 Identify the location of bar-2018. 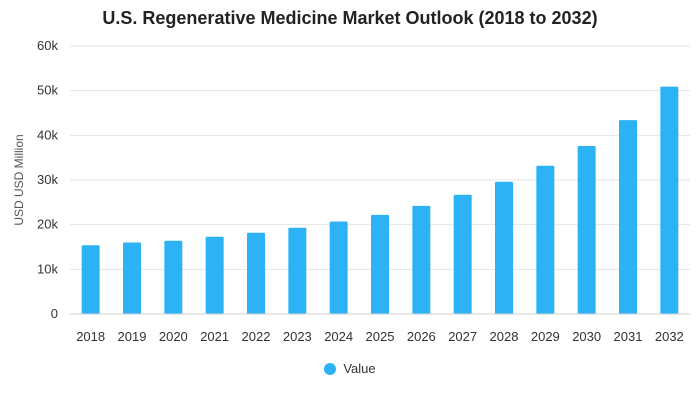
(90, 279).